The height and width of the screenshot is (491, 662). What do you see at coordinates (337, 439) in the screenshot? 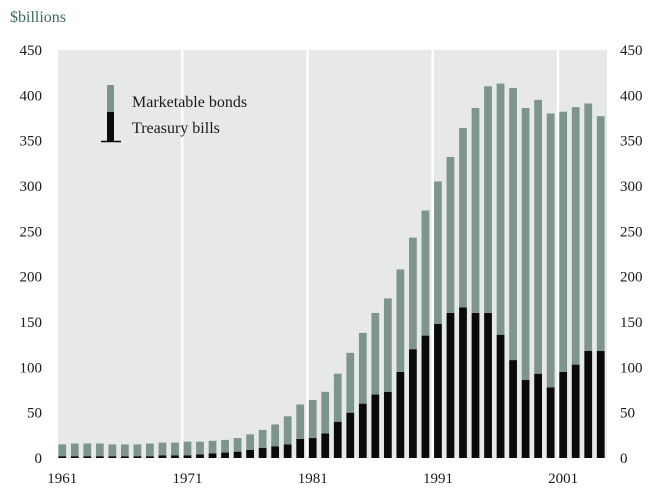
I see `bar-treasury-bills-1983` at bounding box center [337, 439].